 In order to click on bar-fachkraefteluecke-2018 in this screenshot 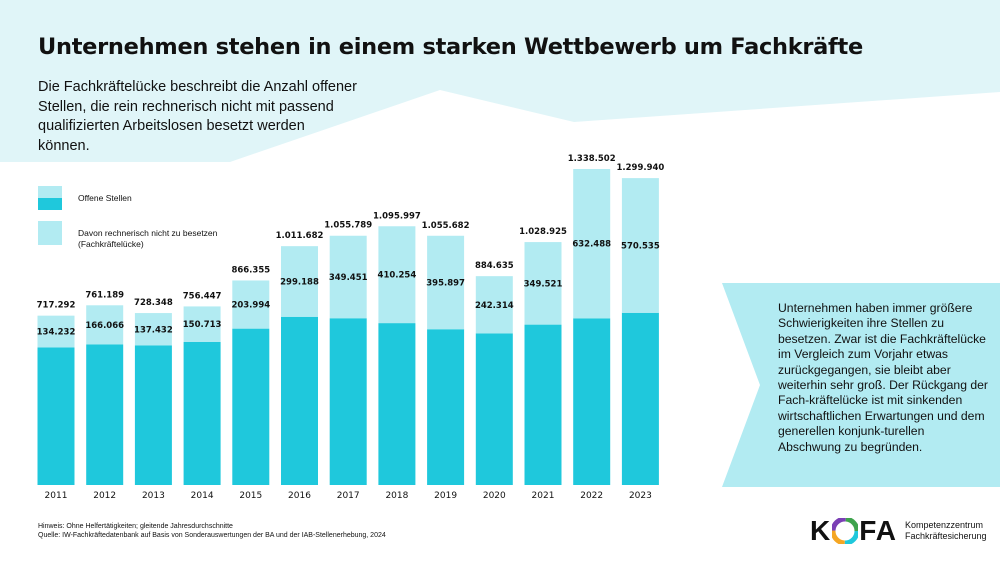, I will do `click(397, 275)`.